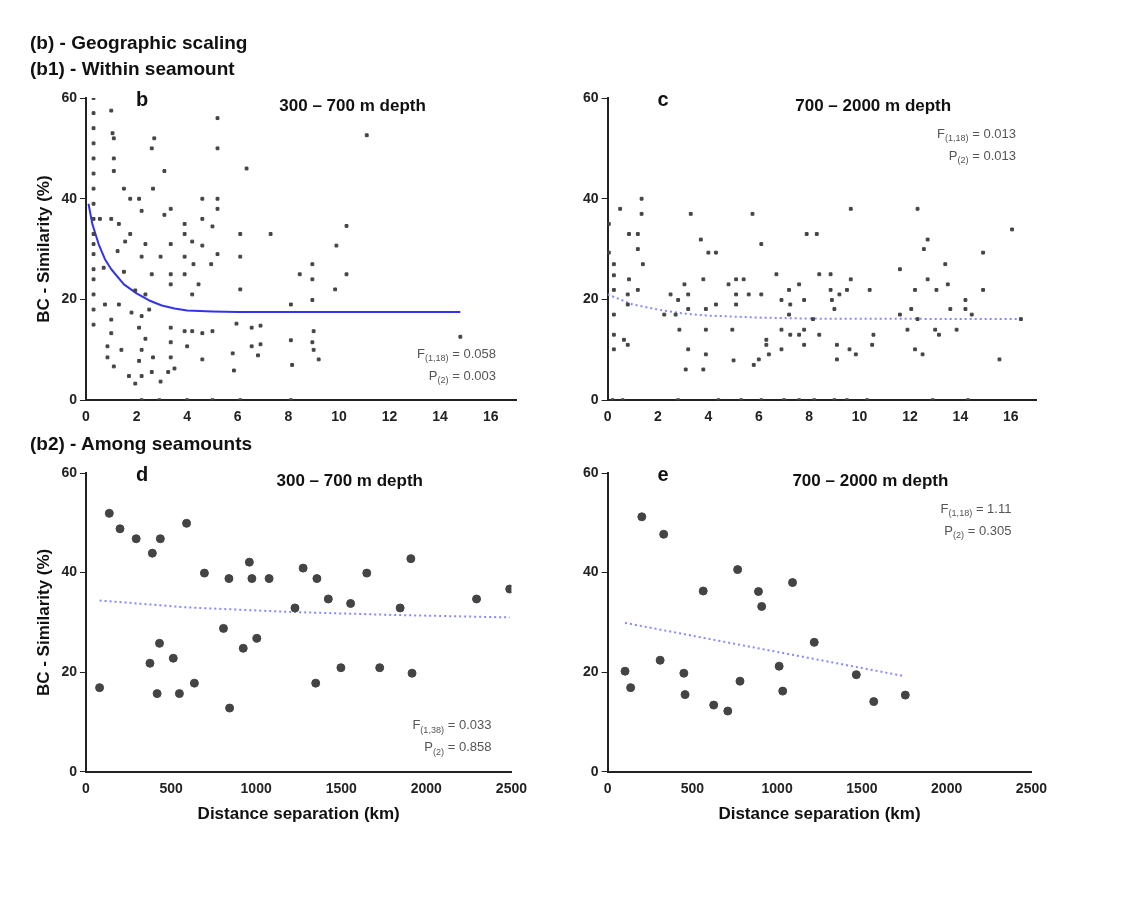 The height and width of the screenshot is (906, 1122). What do you see at coordinates (142, 473) in the screenshot?
I see `chart-title: d` at bounding box center [142, 473].